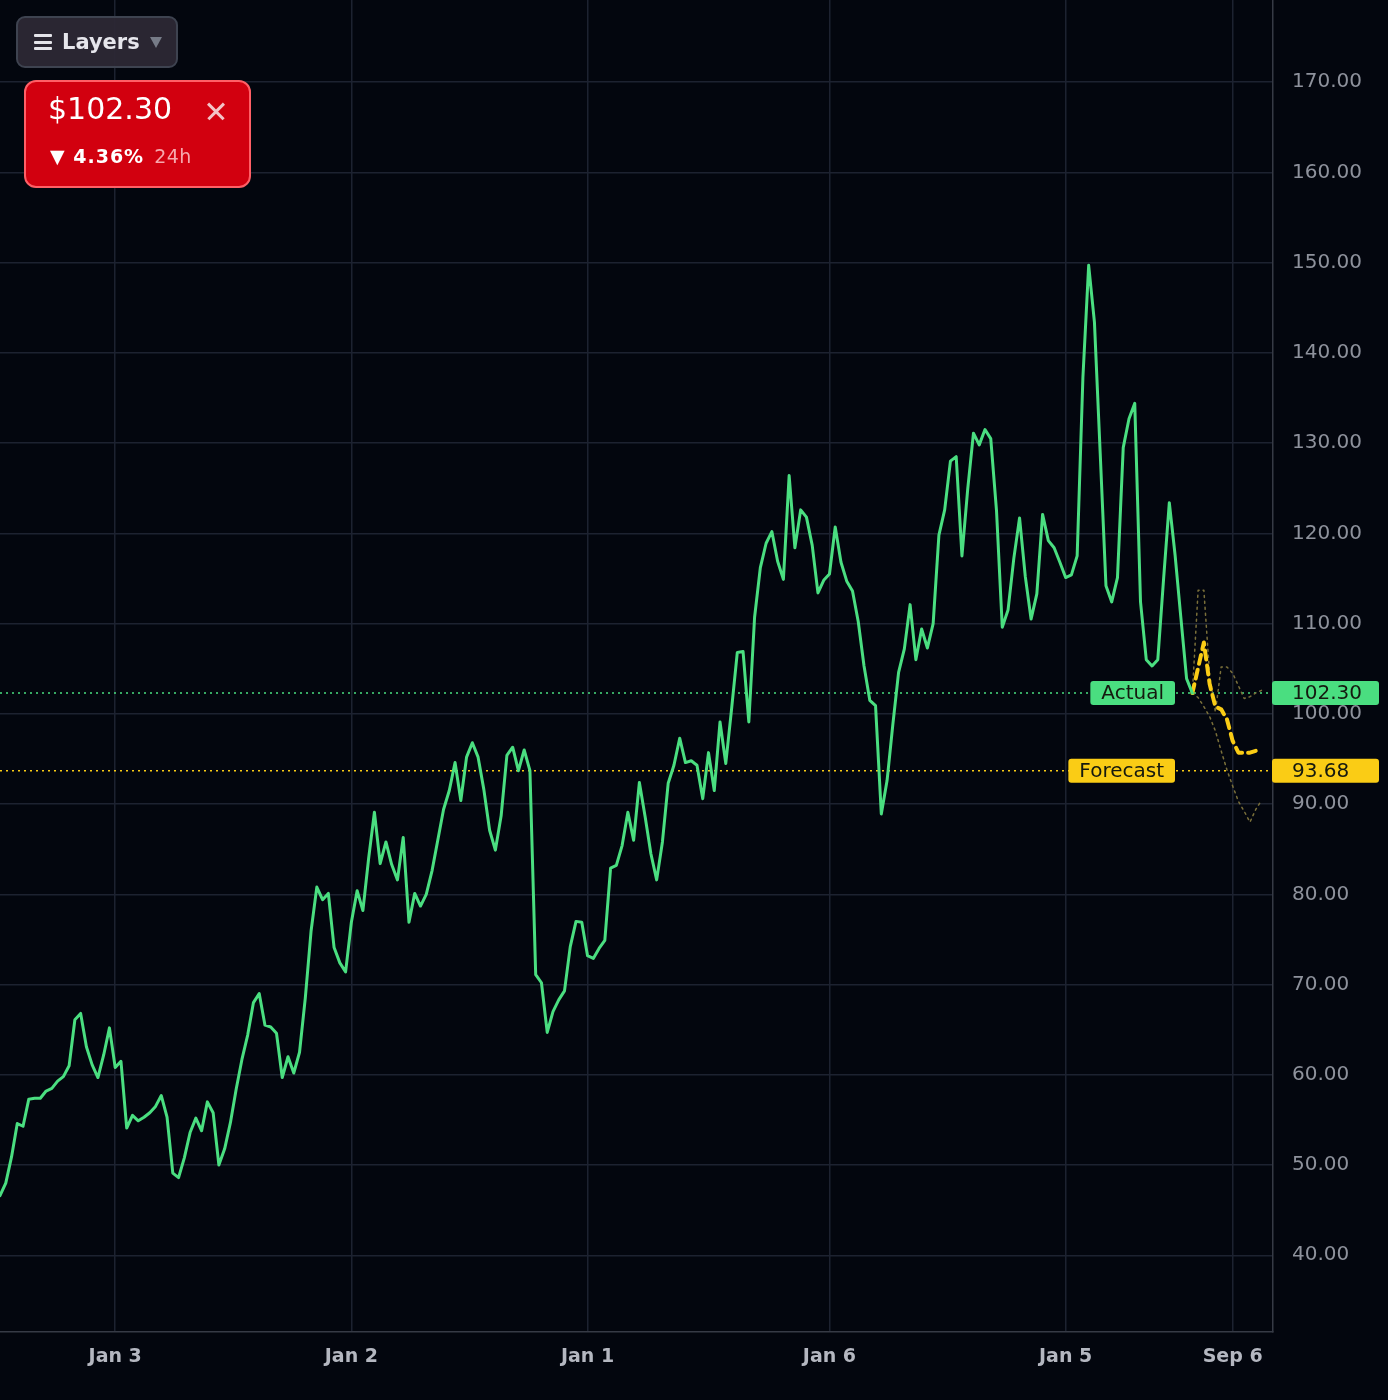 This screenshot has height=1400, width=1388. What do you see at coordinates (1232, 1355) in the screenshot?
I see `x-tick-label: Sep 6` at bounding box center [1232, 1355].